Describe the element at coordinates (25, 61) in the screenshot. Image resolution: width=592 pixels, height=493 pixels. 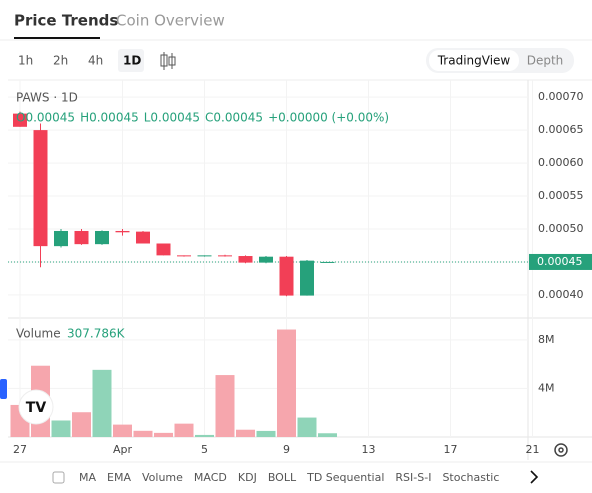
I see `interval-button: 1h` at that location.